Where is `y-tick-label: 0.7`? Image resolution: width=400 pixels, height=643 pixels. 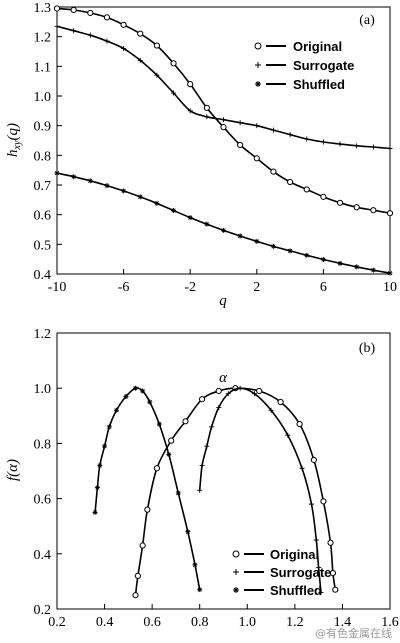
y-tick-label: 0.7 is located at coordinates (43, 186).